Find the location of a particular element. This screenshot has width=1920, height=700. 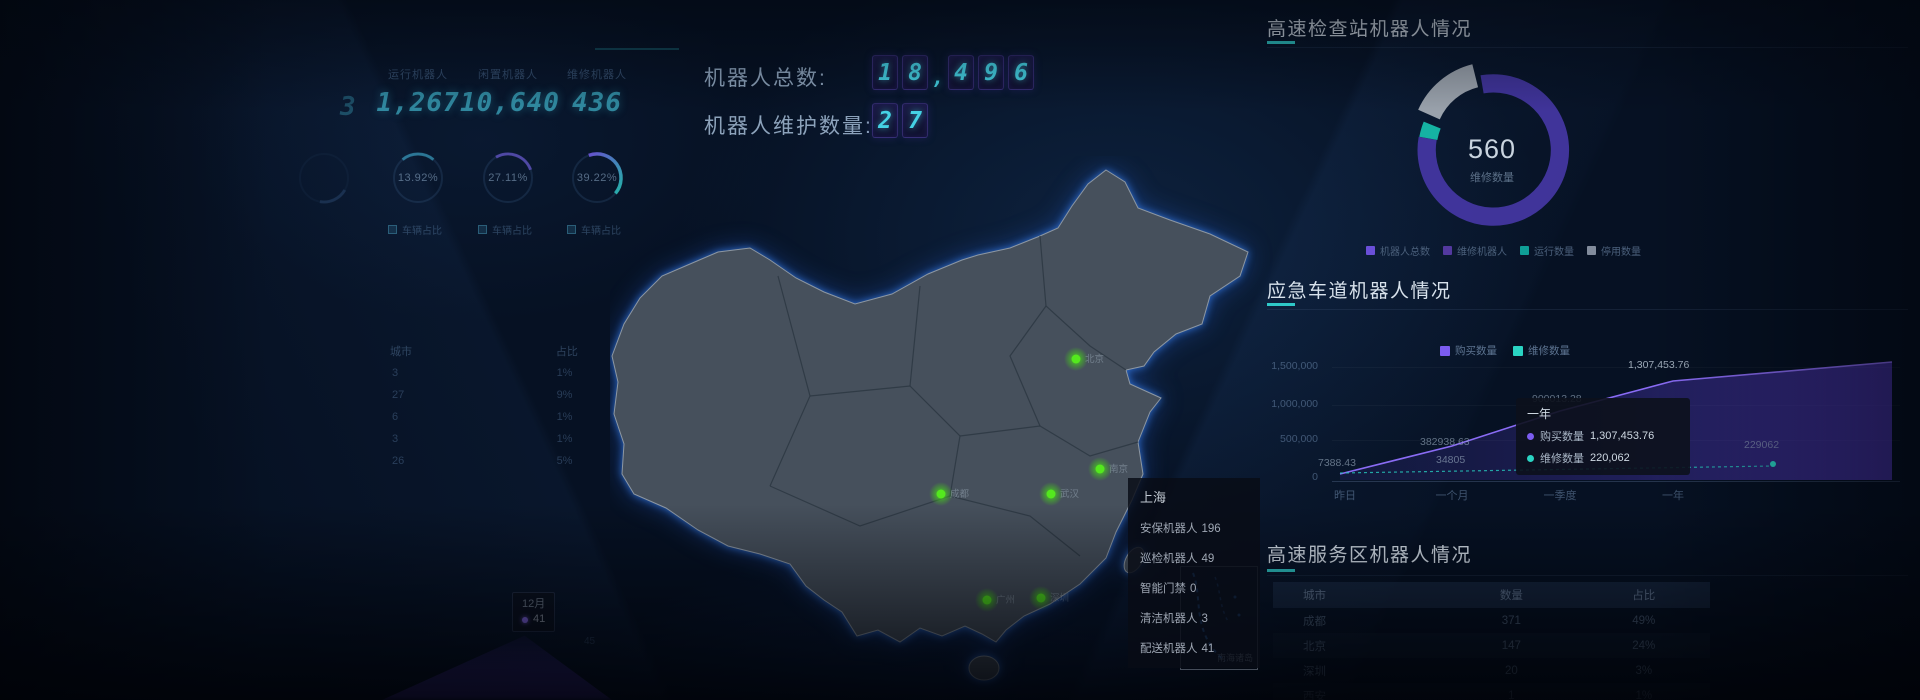

left-table-body: 3 1% 27 9% 6 1% 3 1% 26 5% is located at coordinates (503, 417).